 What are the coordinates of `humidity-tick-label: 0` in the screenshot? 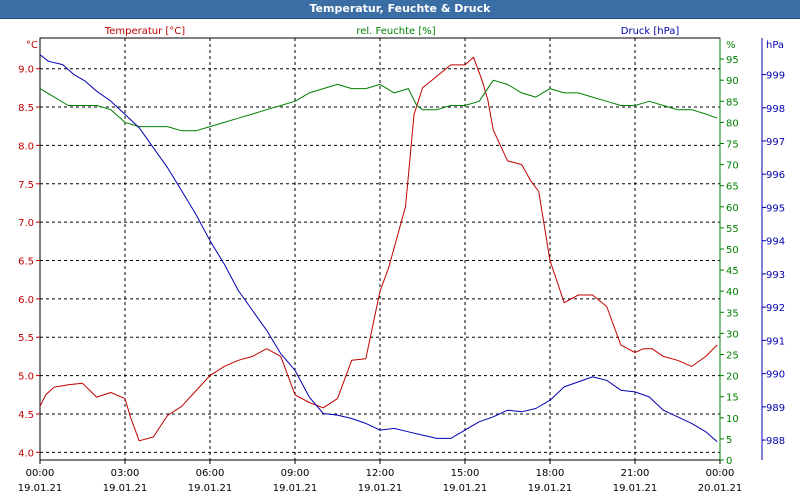 It's located at (729, 461).